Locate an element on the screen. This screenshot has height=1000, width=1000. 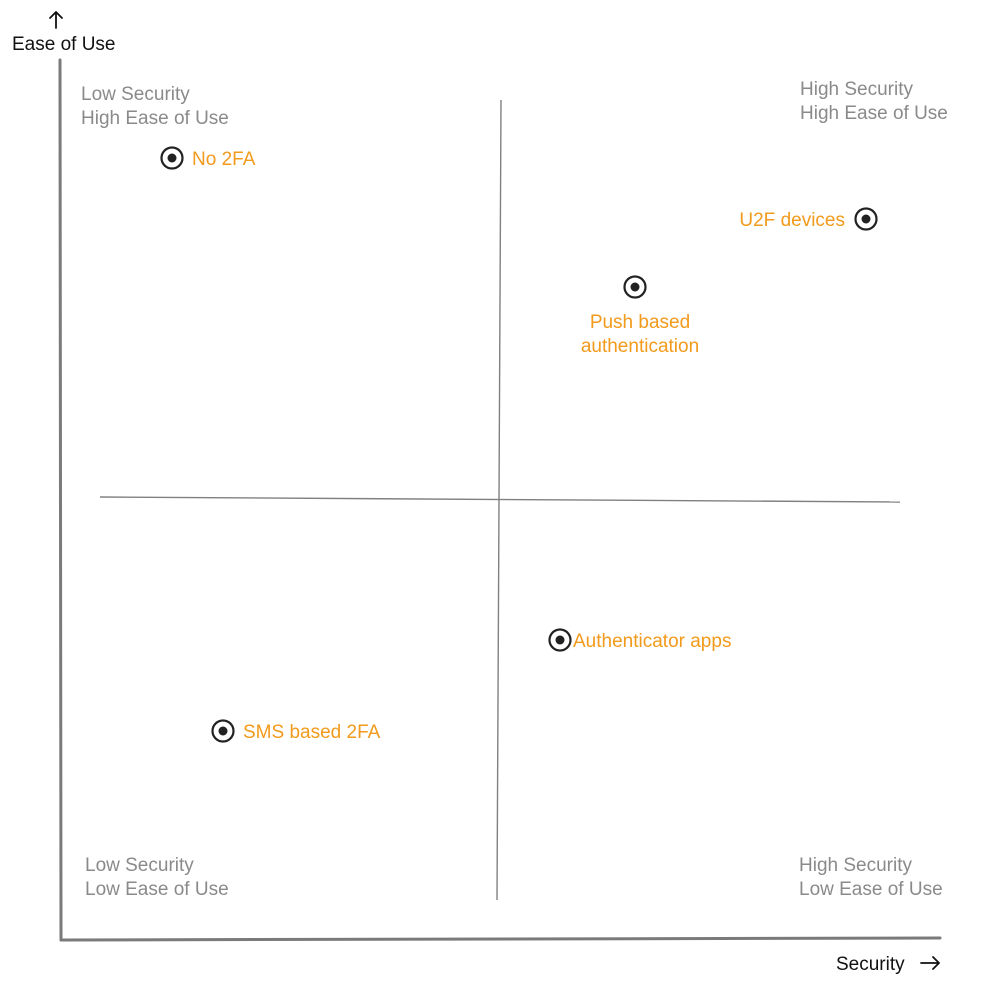
quadrant-top-right-line2: High Ease of Use is located at coordinates (874, 113).